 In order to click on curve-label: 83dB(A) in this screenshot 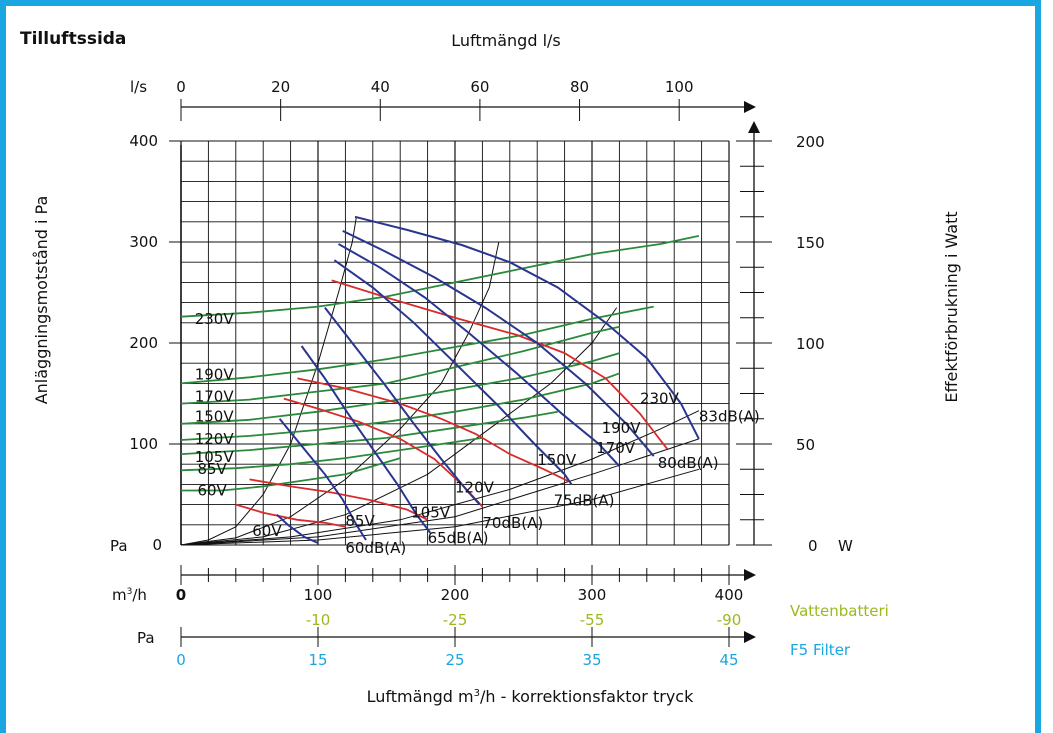, I will do `click(729, 417)`.